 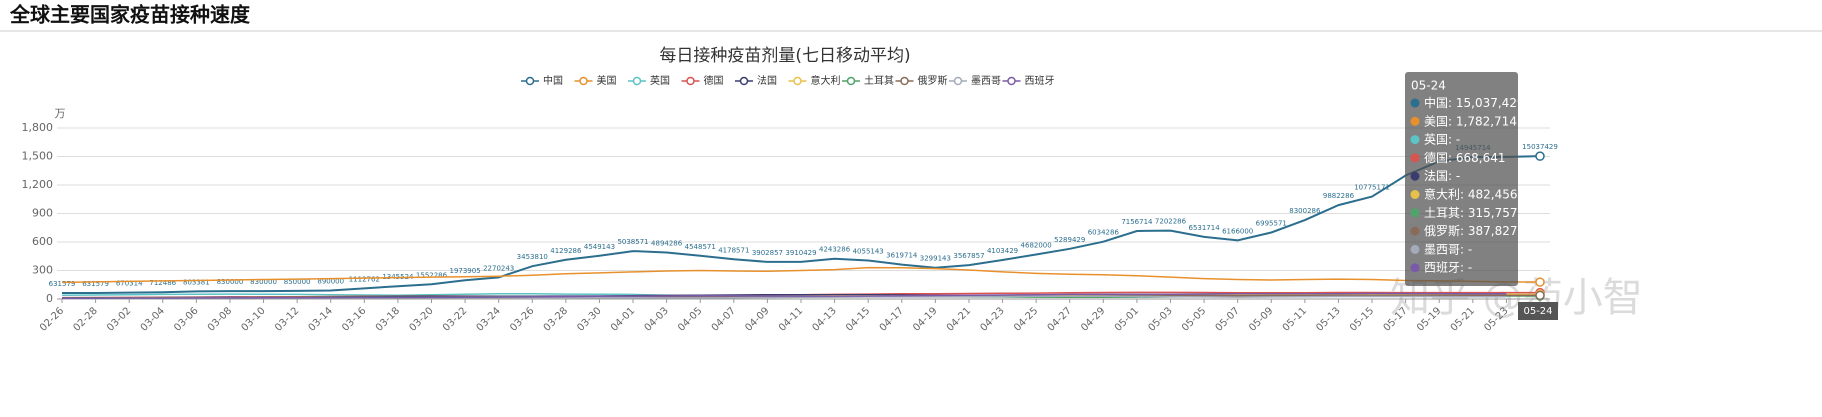 I want to click on x-tick-label: 04-15, so click(x=858, y=319).